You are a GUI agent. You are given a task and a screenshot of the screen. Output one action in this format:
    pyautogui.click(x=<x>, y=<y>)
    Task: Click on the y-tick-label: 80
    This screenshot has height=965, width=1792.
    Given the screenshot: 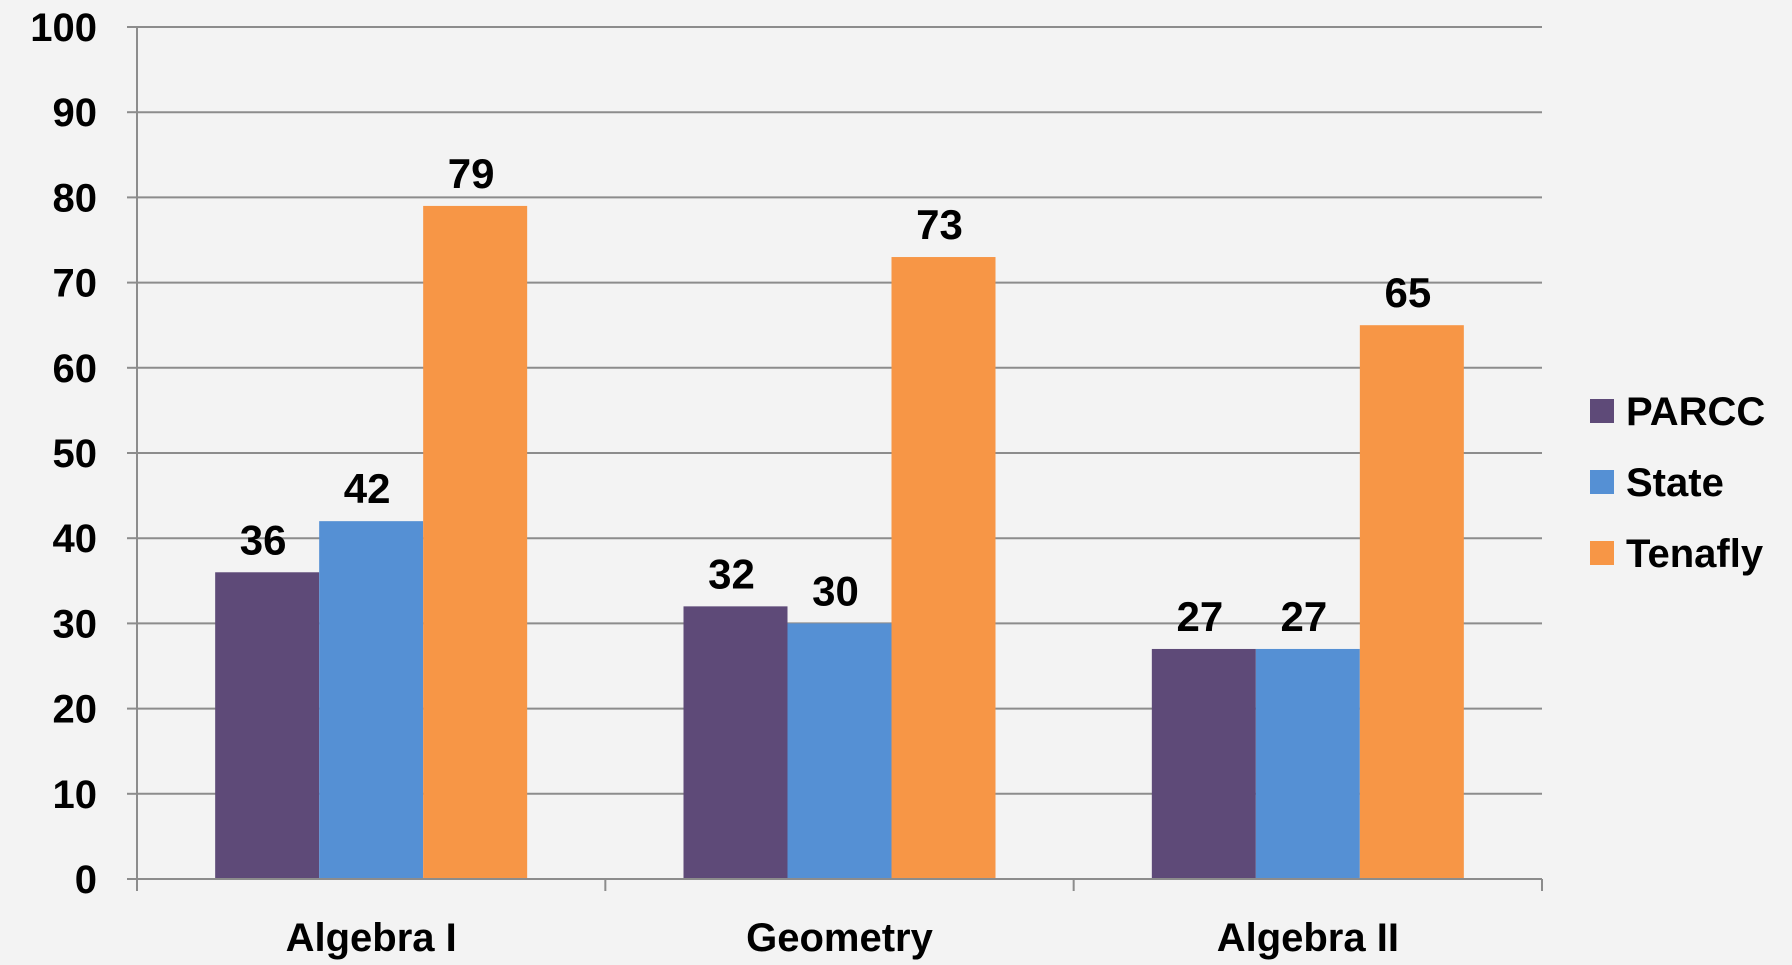 What is the action you would take?
    pyautogui.click(x=75, y=198)
    